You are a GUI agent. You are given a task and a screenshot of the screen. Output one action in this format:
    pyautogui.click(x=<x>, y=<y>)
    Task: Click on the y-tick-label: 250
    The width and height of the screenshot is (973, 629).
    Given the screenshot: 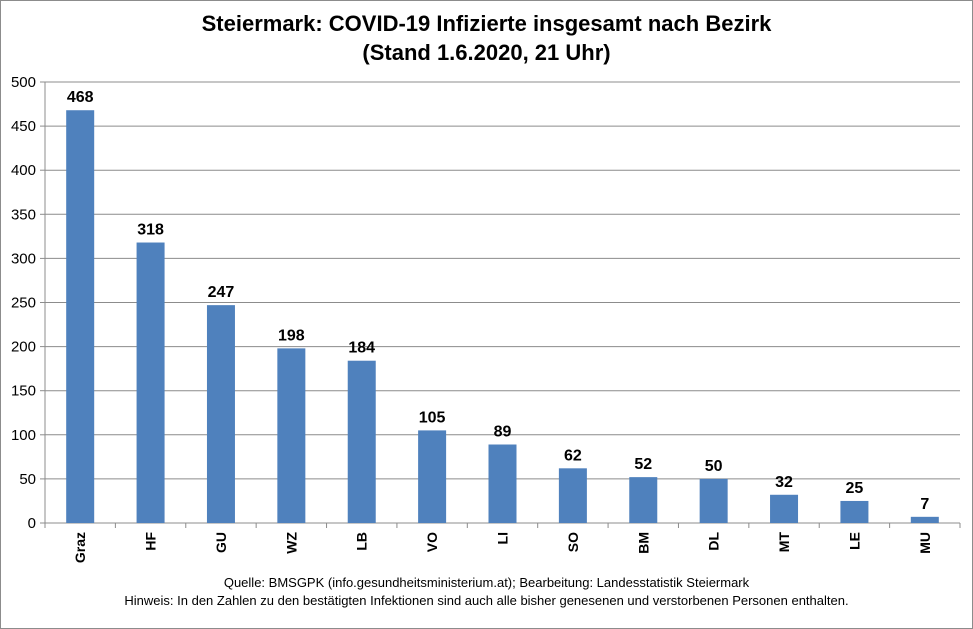 What is the action you would take?
    pyautogui.click(x=23, y=303)
    